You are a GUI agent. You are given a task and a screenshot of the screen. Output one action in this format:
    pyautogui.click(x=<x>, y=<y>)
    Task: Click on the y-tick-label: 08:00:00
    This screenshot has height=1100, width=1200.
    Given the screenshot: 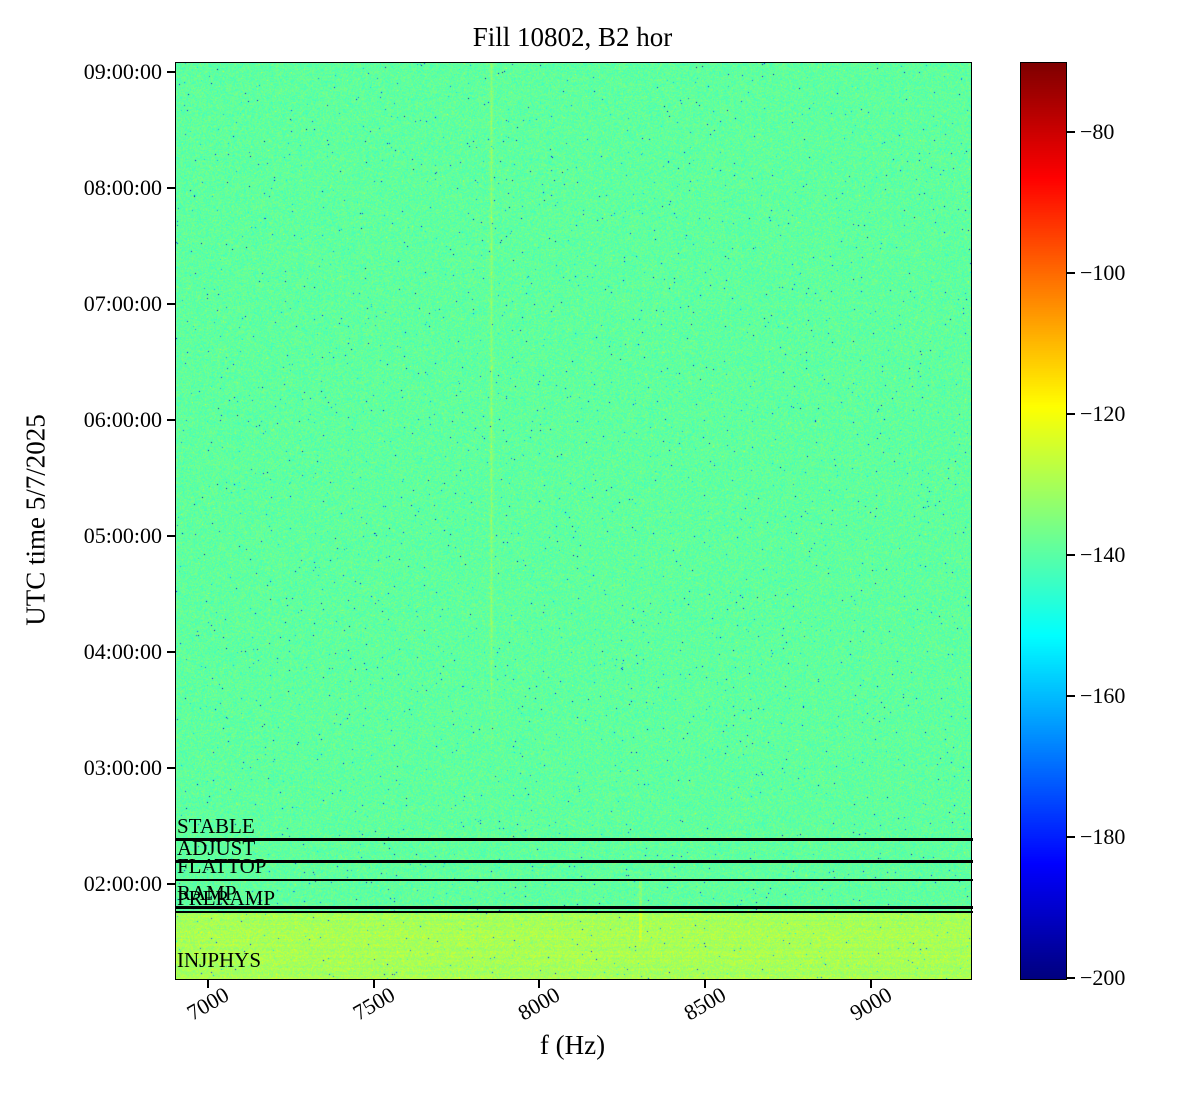 What is the action you would take?
    pyautogui.click(x=122, y=188)
    